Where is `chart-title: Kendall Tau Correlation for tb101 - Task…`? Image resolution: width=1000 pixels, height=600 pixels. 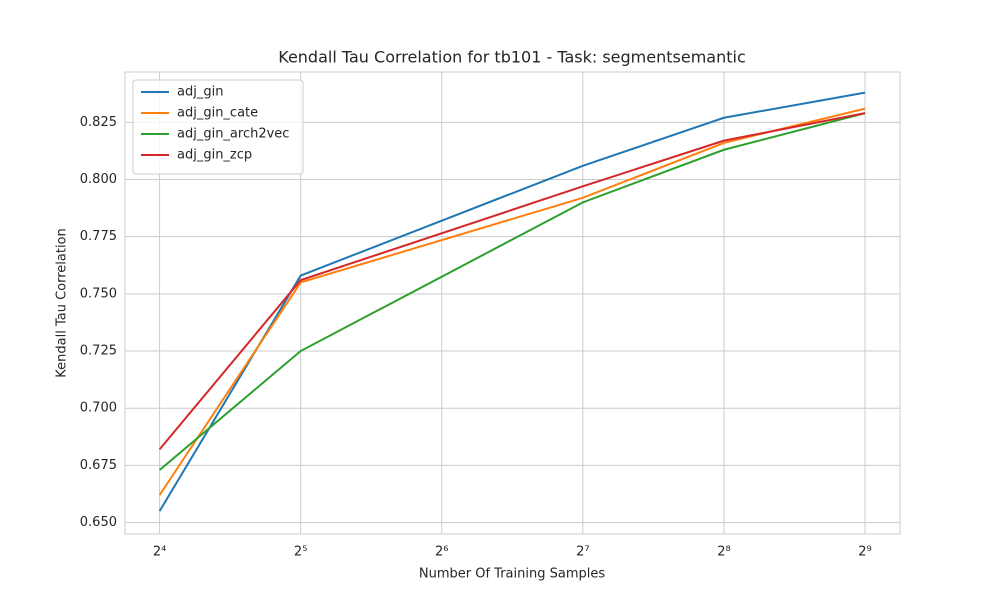 chart-title: Kendall Tau Correlation for tb101 - Task… is located at coordinates (512, 57).